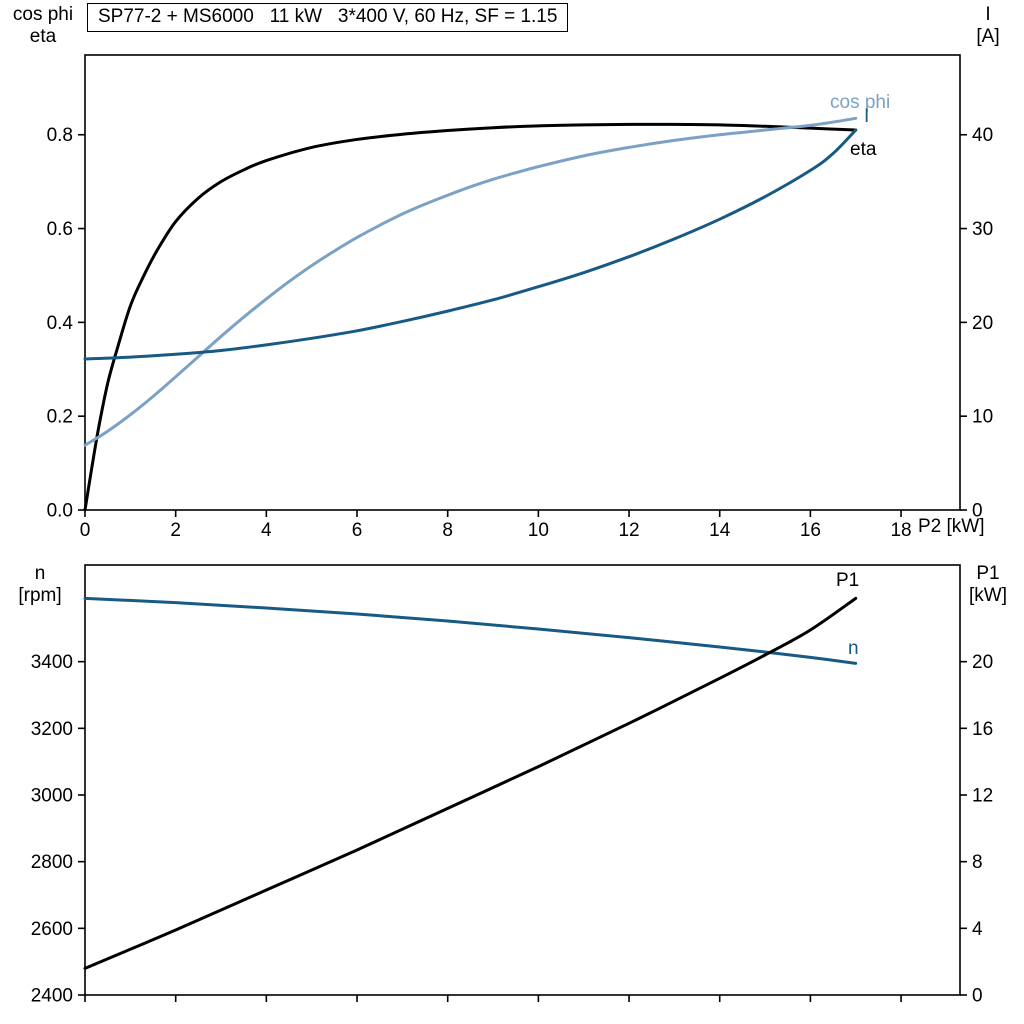  What do you see at coordinates (988, 14) in the screenshot?
I see `right-axis-title-line-current: I` at bounding box center [988, 14].